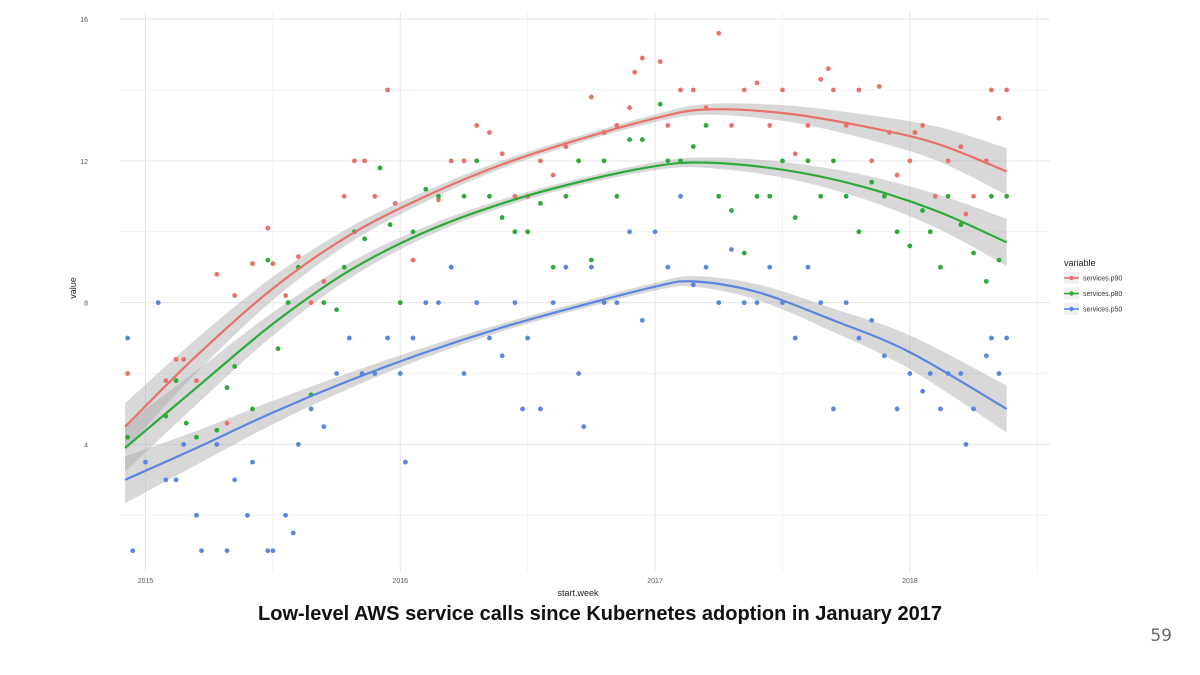  Describe the element at coordinates (1102, 294) in the screenshot. I see `legend-label: services.p80` at that location.